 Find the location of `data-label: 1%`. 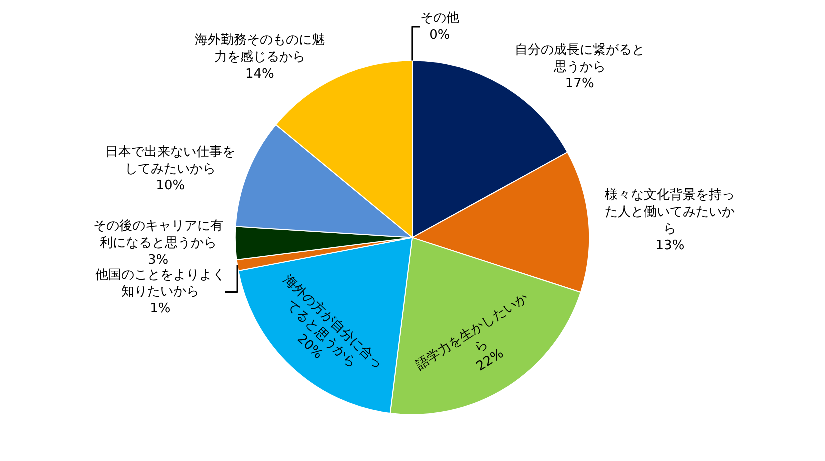

data-label: 1% is located at coordinates (160, 309).